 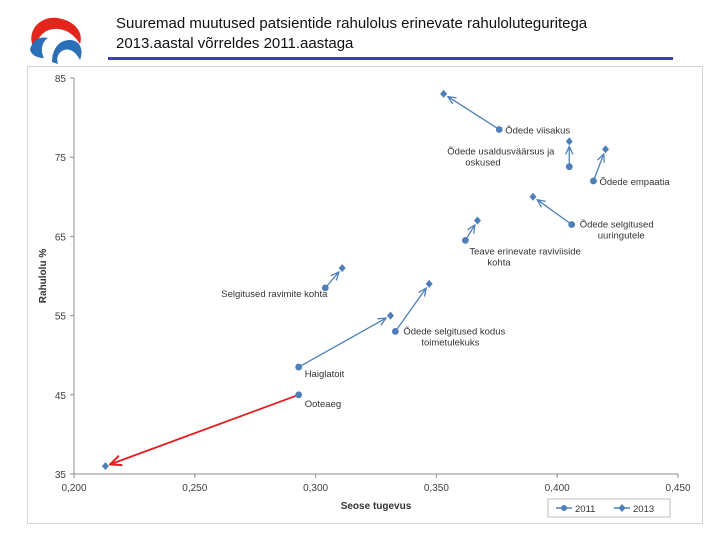 What do you see at coordinates (482, 163) in the screenshot?
I see `point-label-line: oskused` at bounding box center [482, 163].